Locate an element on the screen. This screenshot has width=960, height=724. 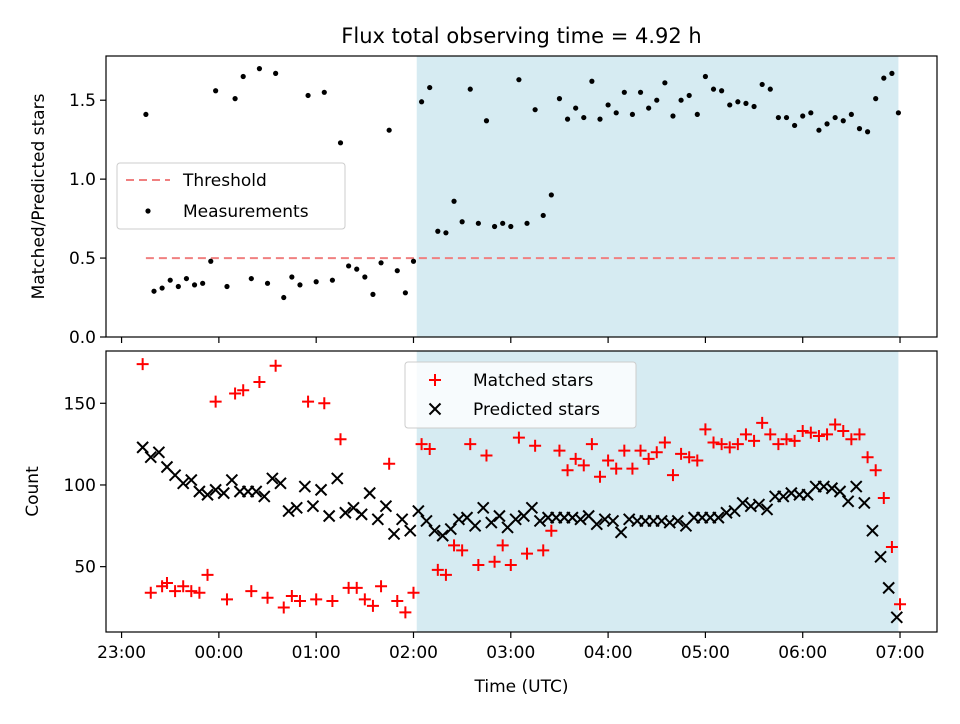
x-tick-label: 00:00 is located at coordinates (218, 653).